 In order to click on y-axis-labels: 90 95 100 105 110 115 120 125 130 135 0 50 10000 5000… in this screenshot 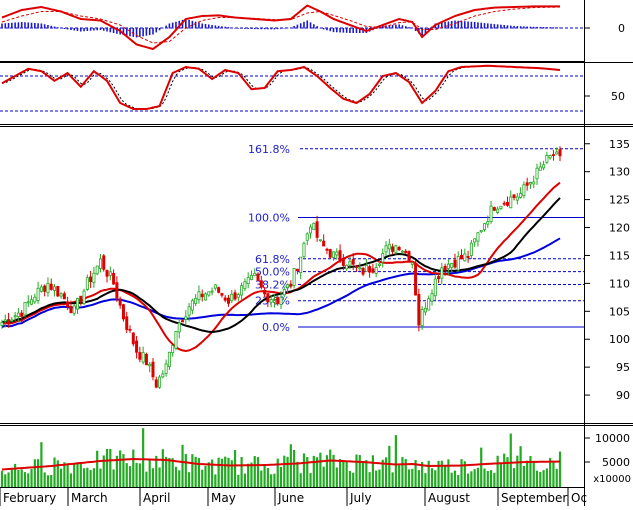, I will do `click(607, 253)`.